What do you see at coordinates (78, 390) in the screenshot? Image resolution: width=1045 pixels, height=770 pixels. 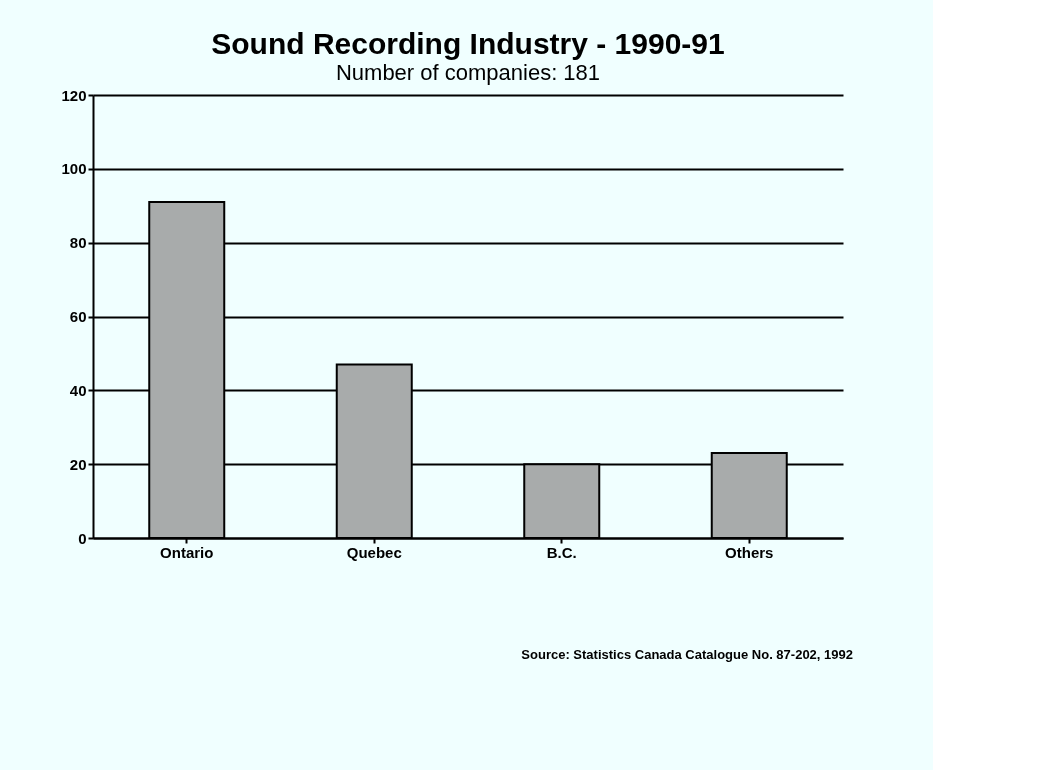 I see `y-tick-label: 40` at bounding box center [78, 390].